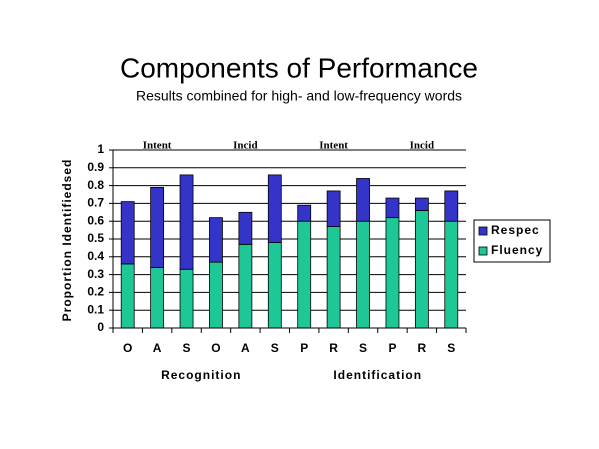 The width and height of the screenshot is (599, 449). I want to click on y-tick-label: 0.4, so click(95, 256).